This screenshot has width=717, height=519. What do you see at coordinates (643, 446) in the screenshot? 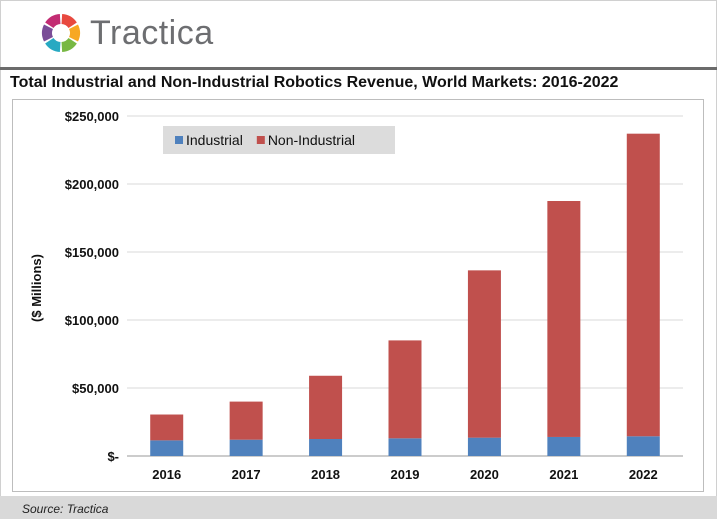
I see `bar-industrial-2022` at bounding box center [643, 446].